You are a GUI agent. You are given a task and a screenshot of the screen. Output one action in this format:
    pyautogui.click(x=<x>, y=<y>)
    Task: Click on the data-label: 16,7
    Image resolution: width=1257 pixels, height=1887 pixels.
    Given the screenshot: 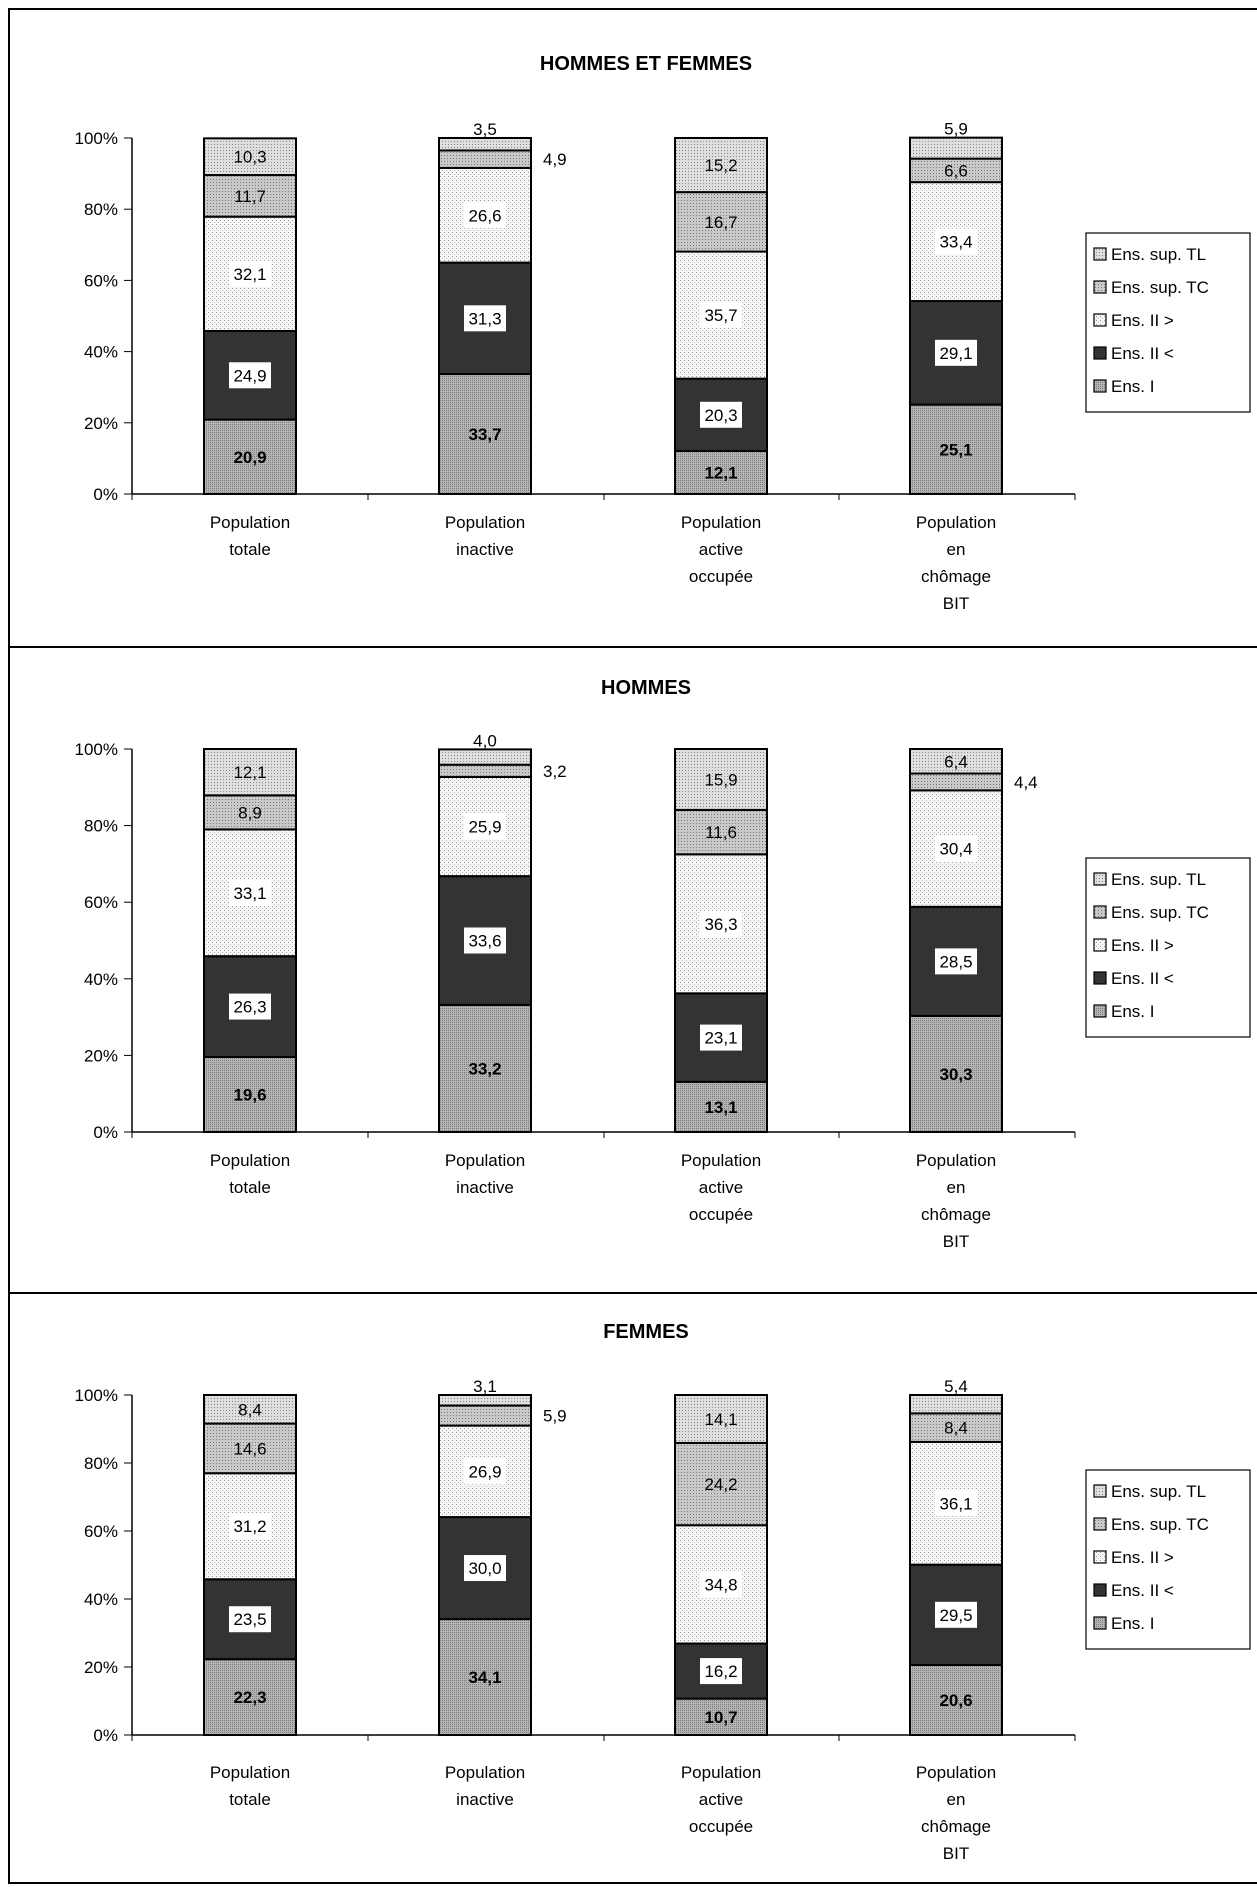 What is the action you would take?
    pyautogui.click(x=720, y=222)
    